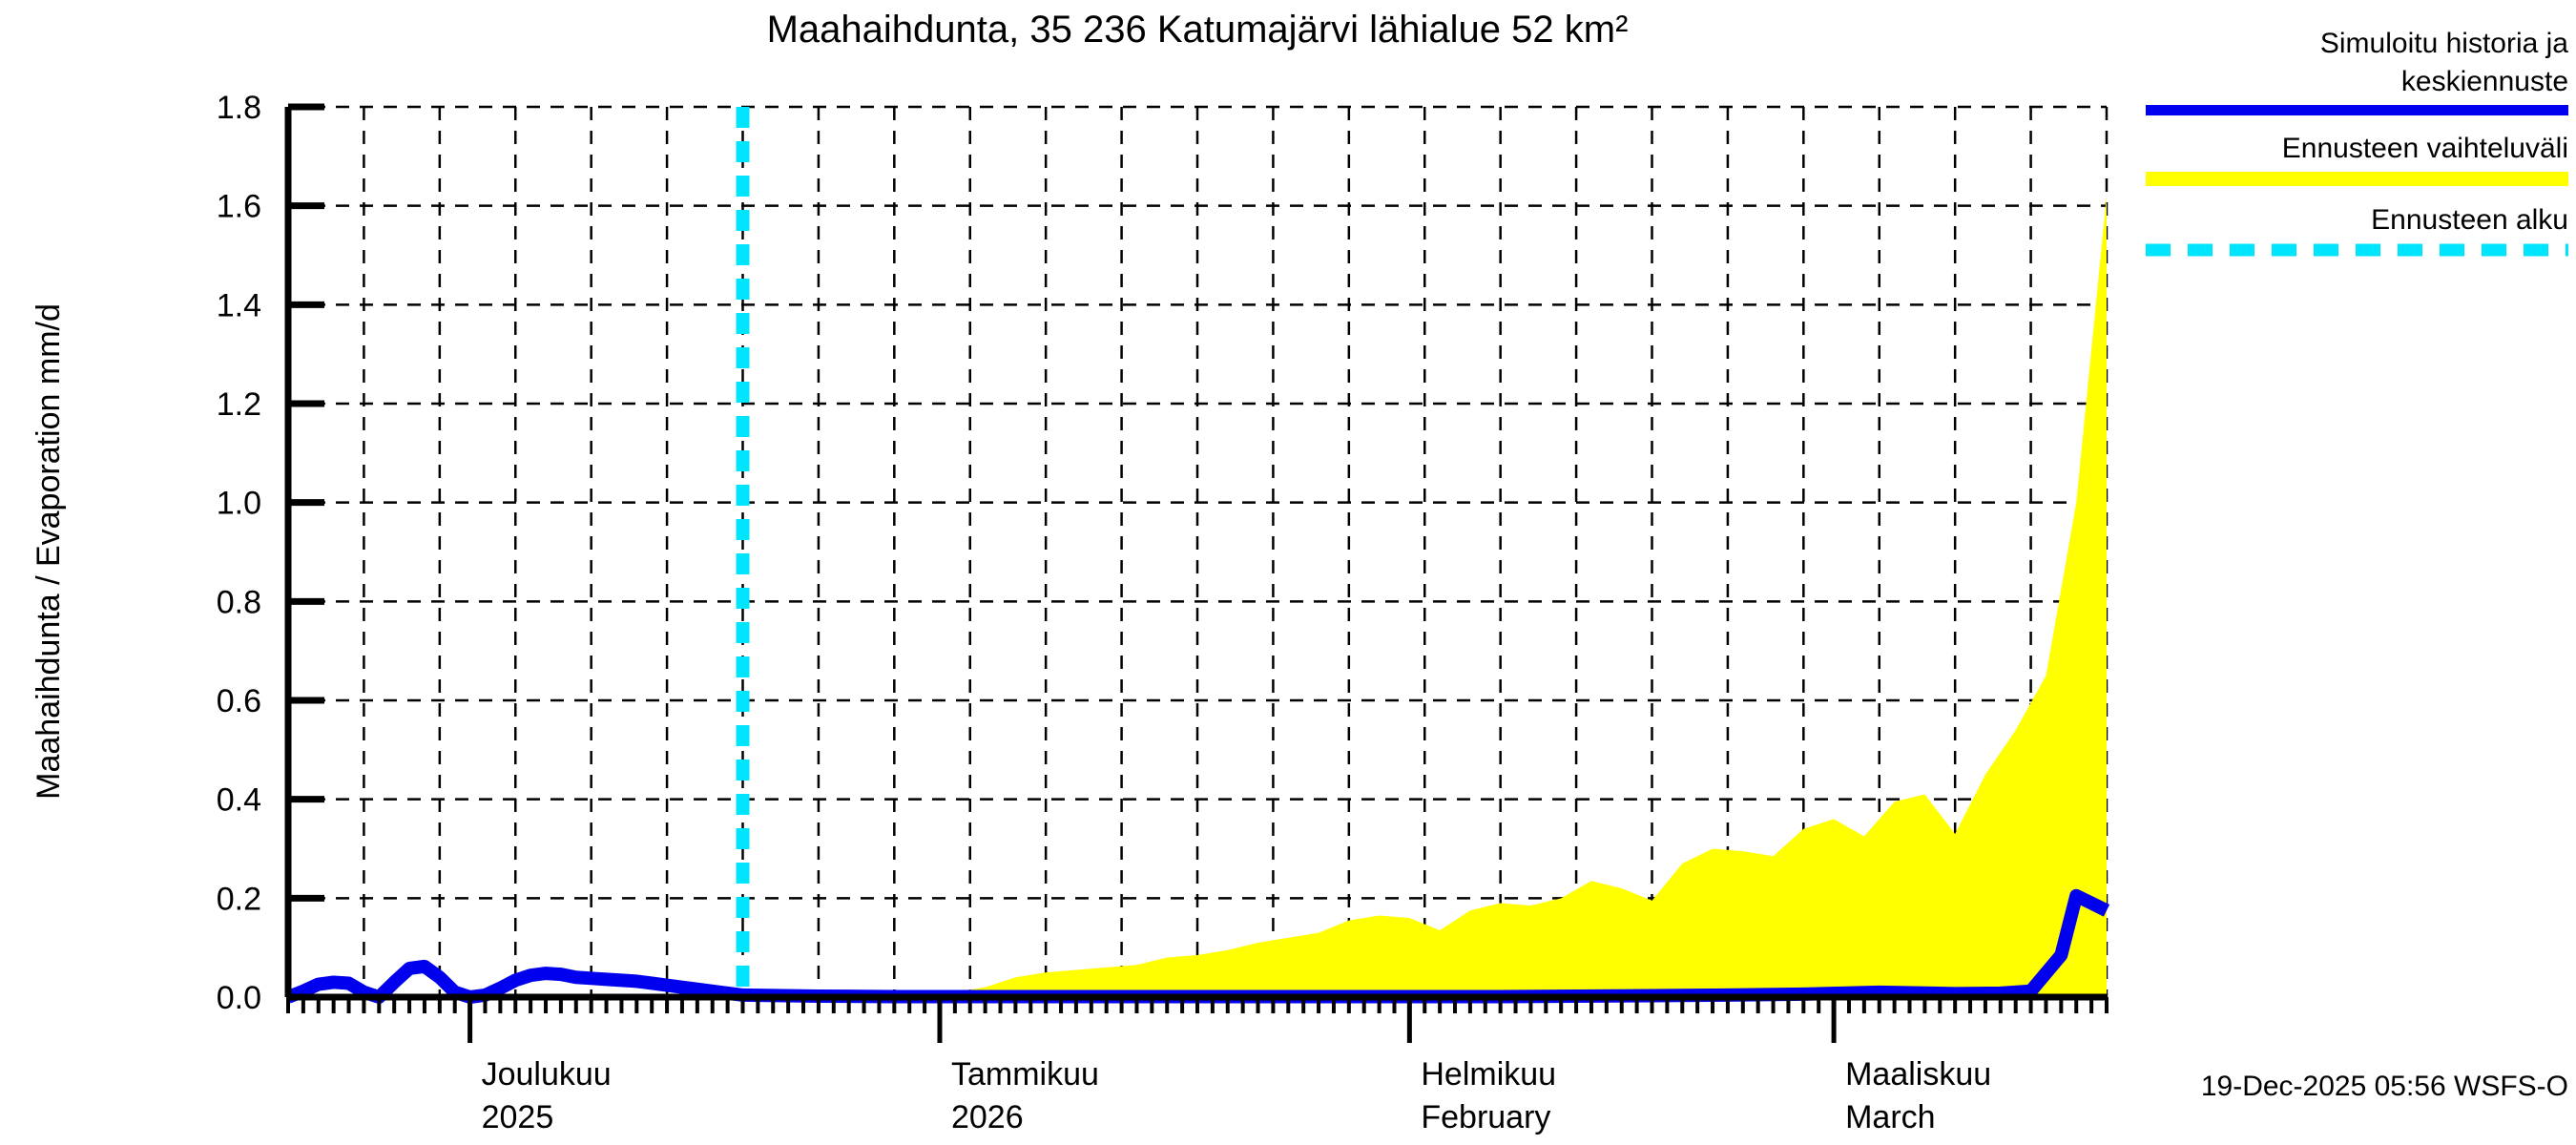 This screenshot has width=2576, height=1145. Describe the element at coordinates (239, 701) in the screenshot. I see `y-tick-label: 0.6` at that location.